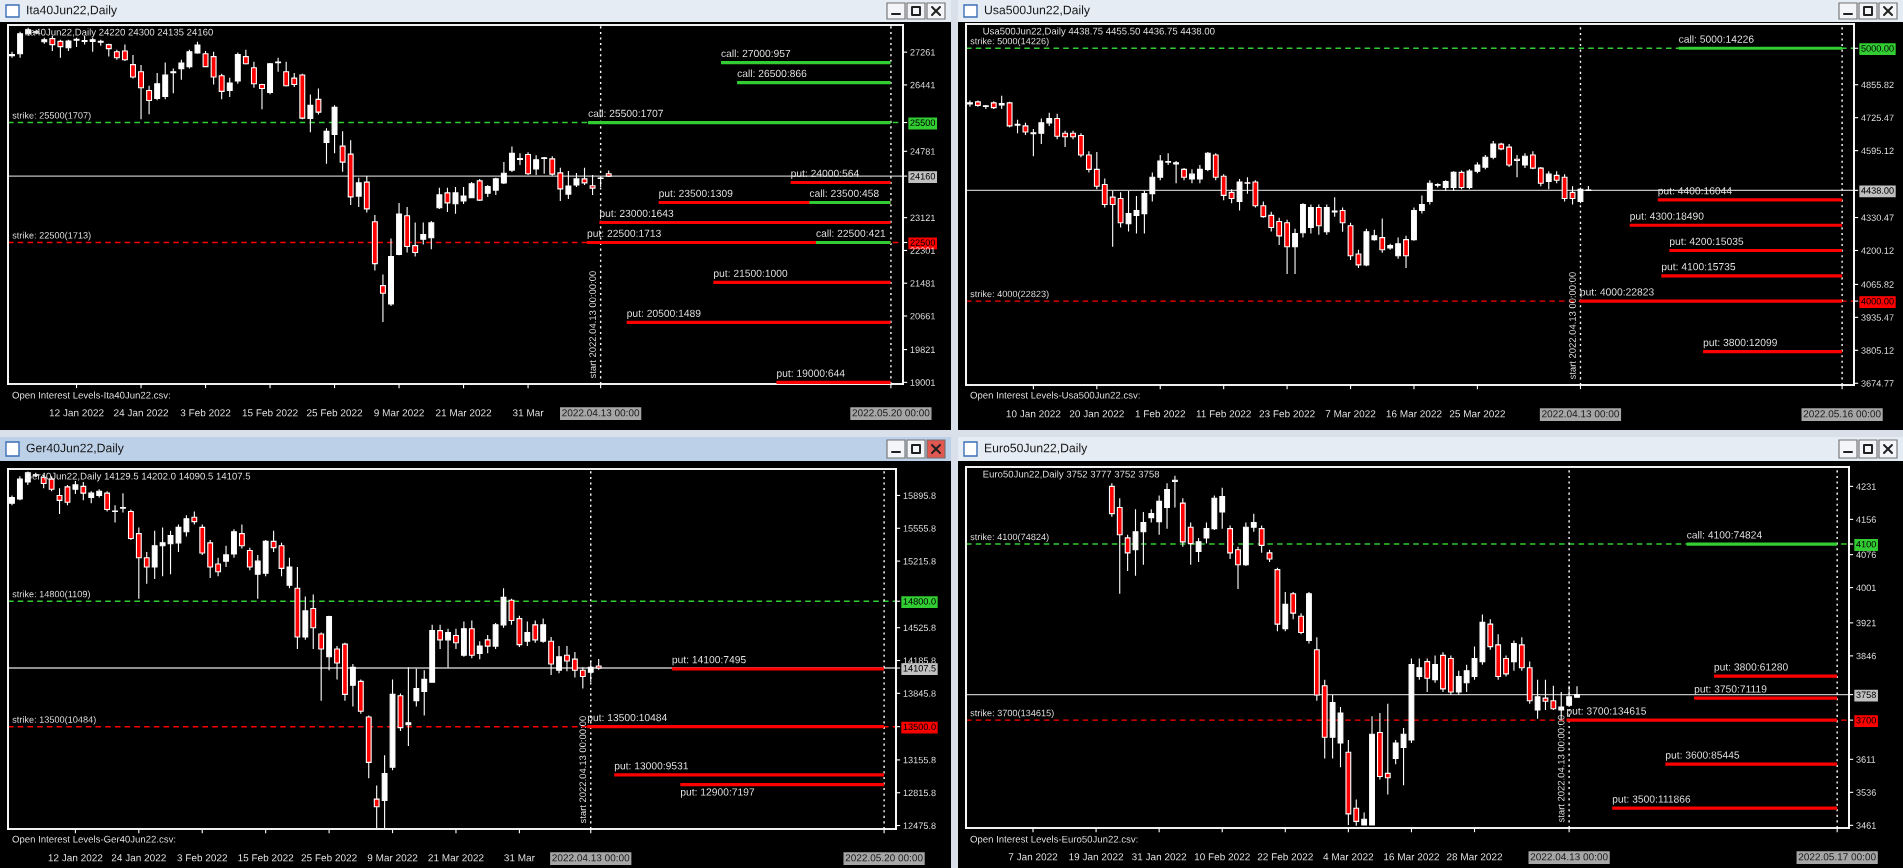 The height and width of the screenshot is (868, 1903). Describe the element at coordinates (1071, 475) in the screenshot. I see `annotation: Euro50Jun22,Daily 3752 3777 3752 3758` at that location.